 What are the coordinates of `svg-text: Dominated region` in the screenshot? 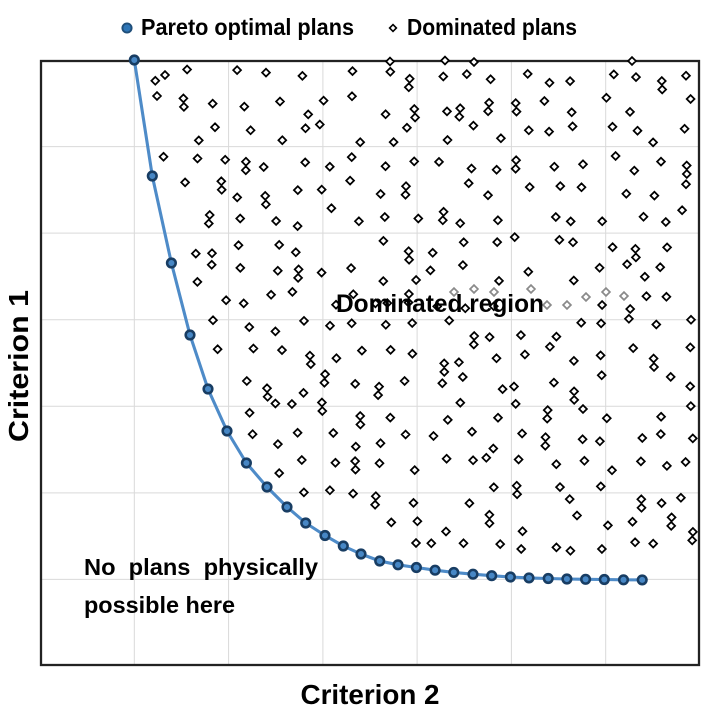 It's located at (440, 304).